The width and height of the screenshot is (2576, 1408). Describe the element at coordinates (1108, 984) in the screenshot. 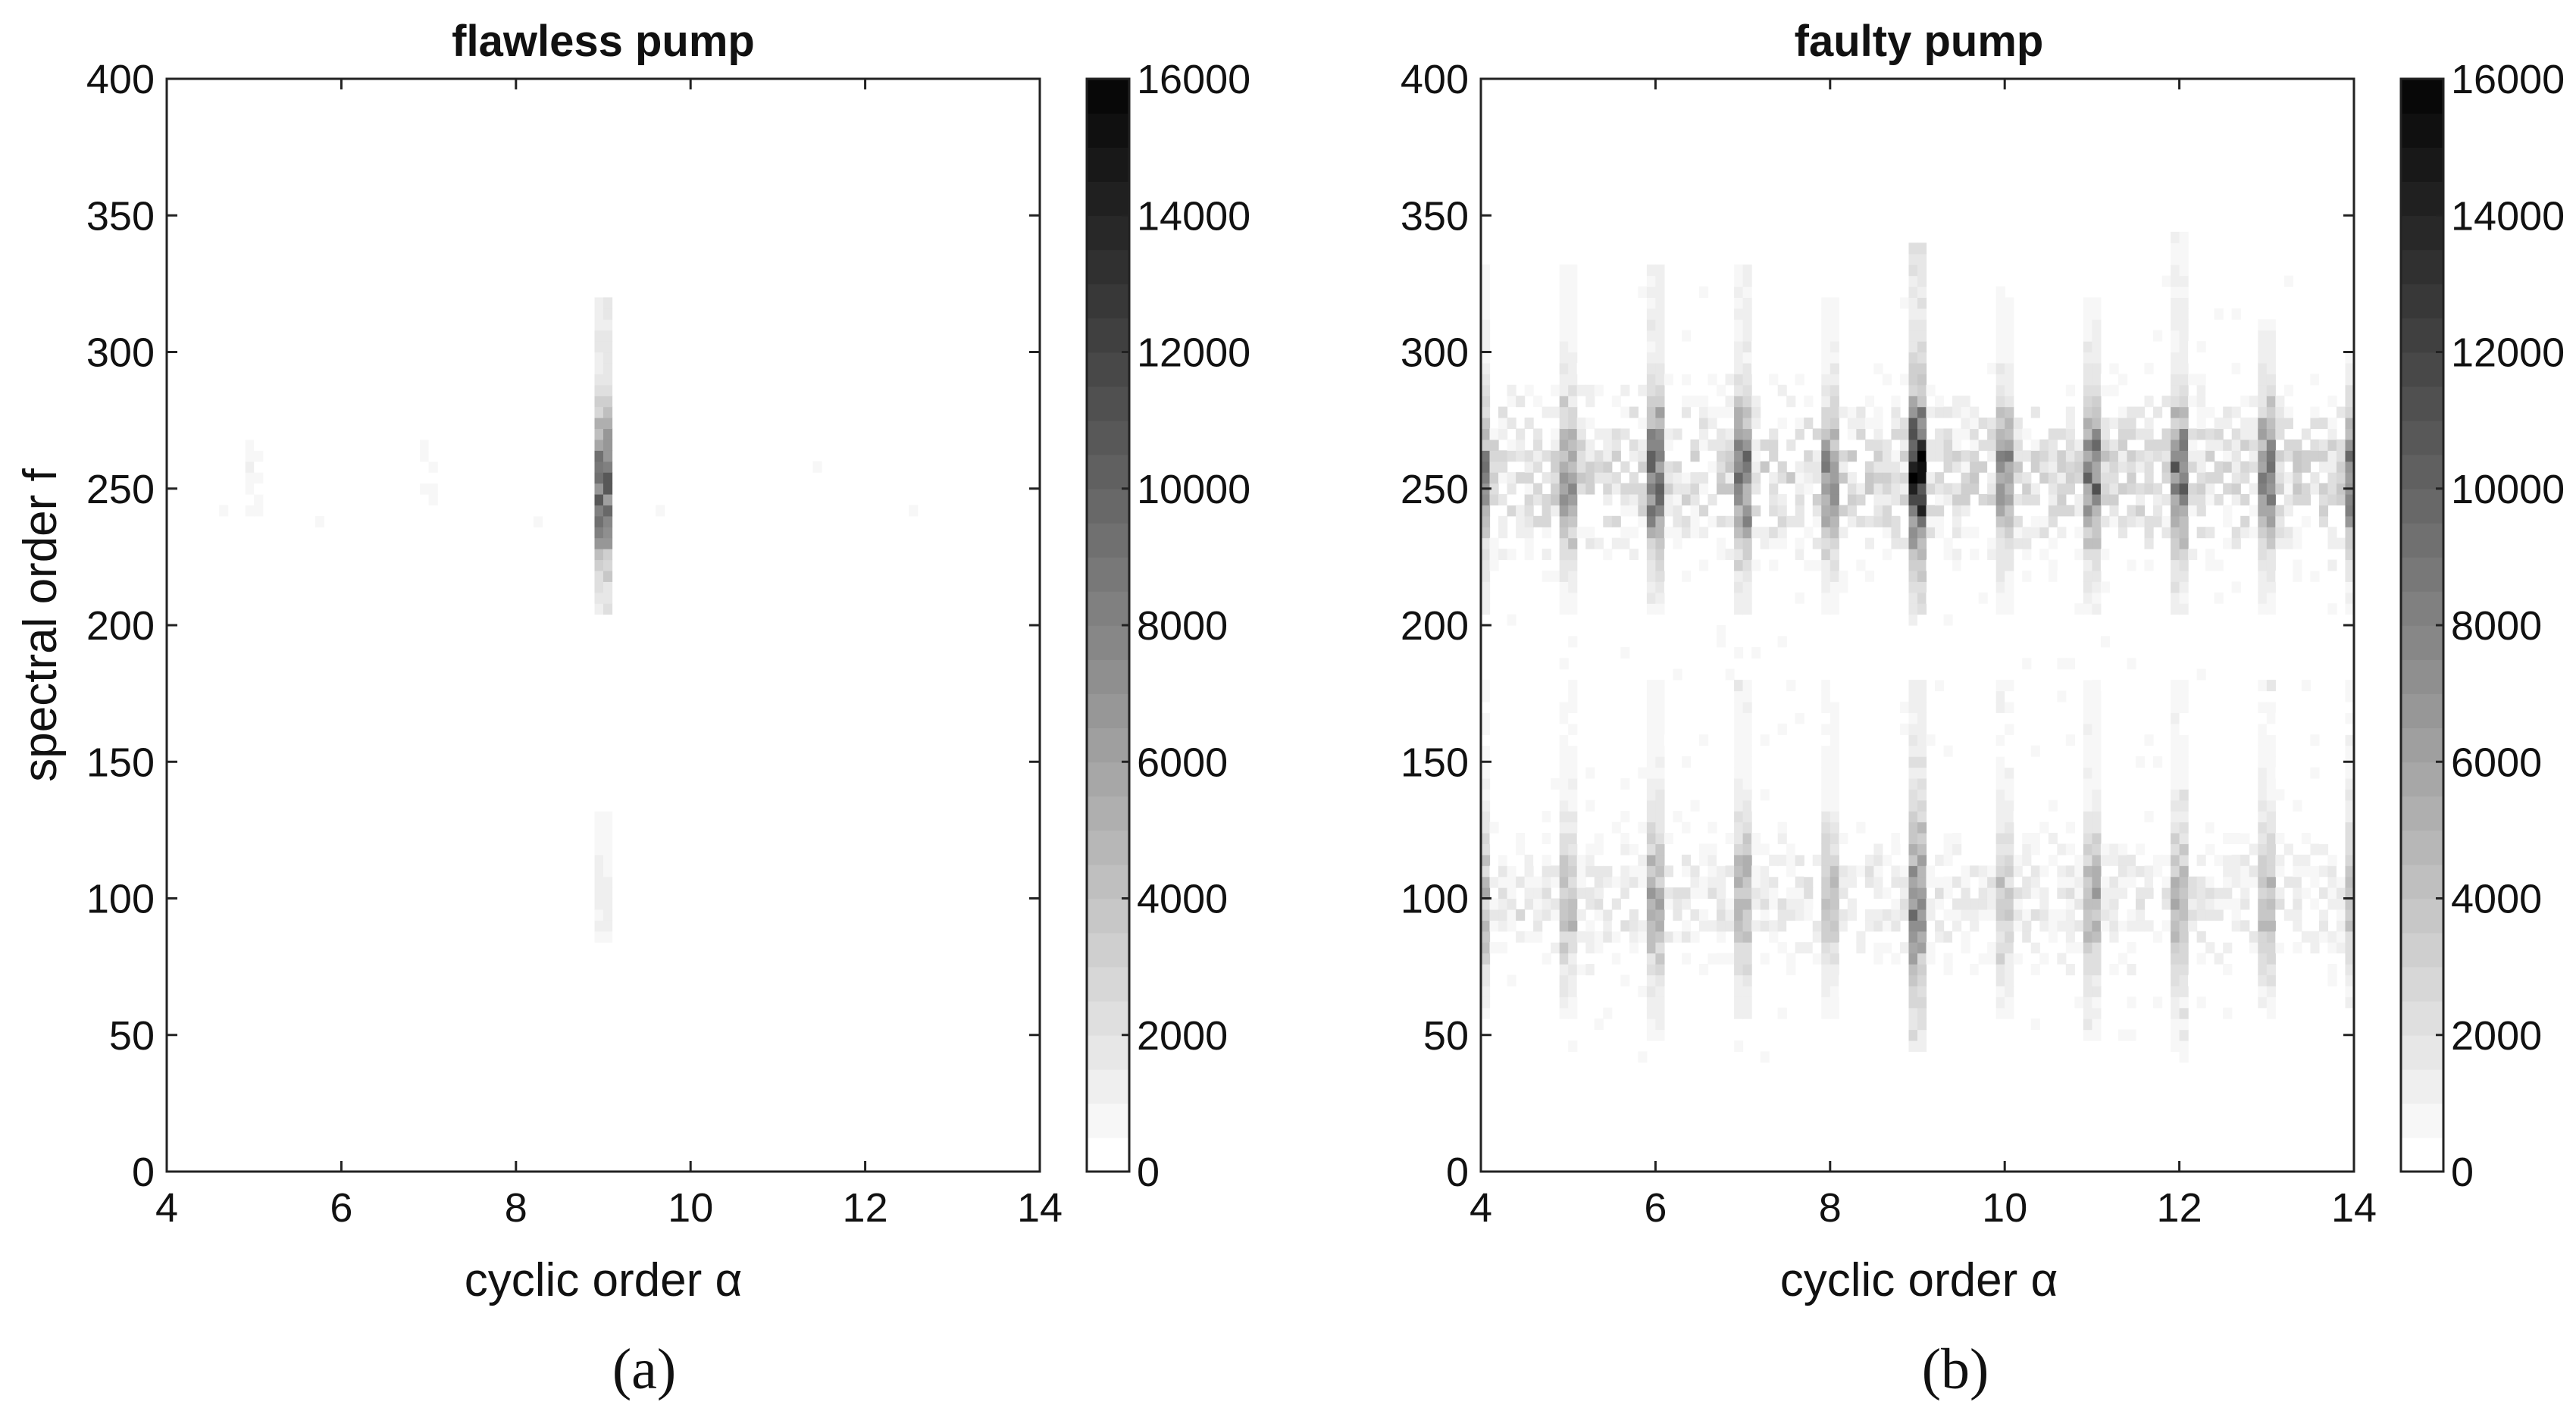

I see `colorbar-step` at that location.